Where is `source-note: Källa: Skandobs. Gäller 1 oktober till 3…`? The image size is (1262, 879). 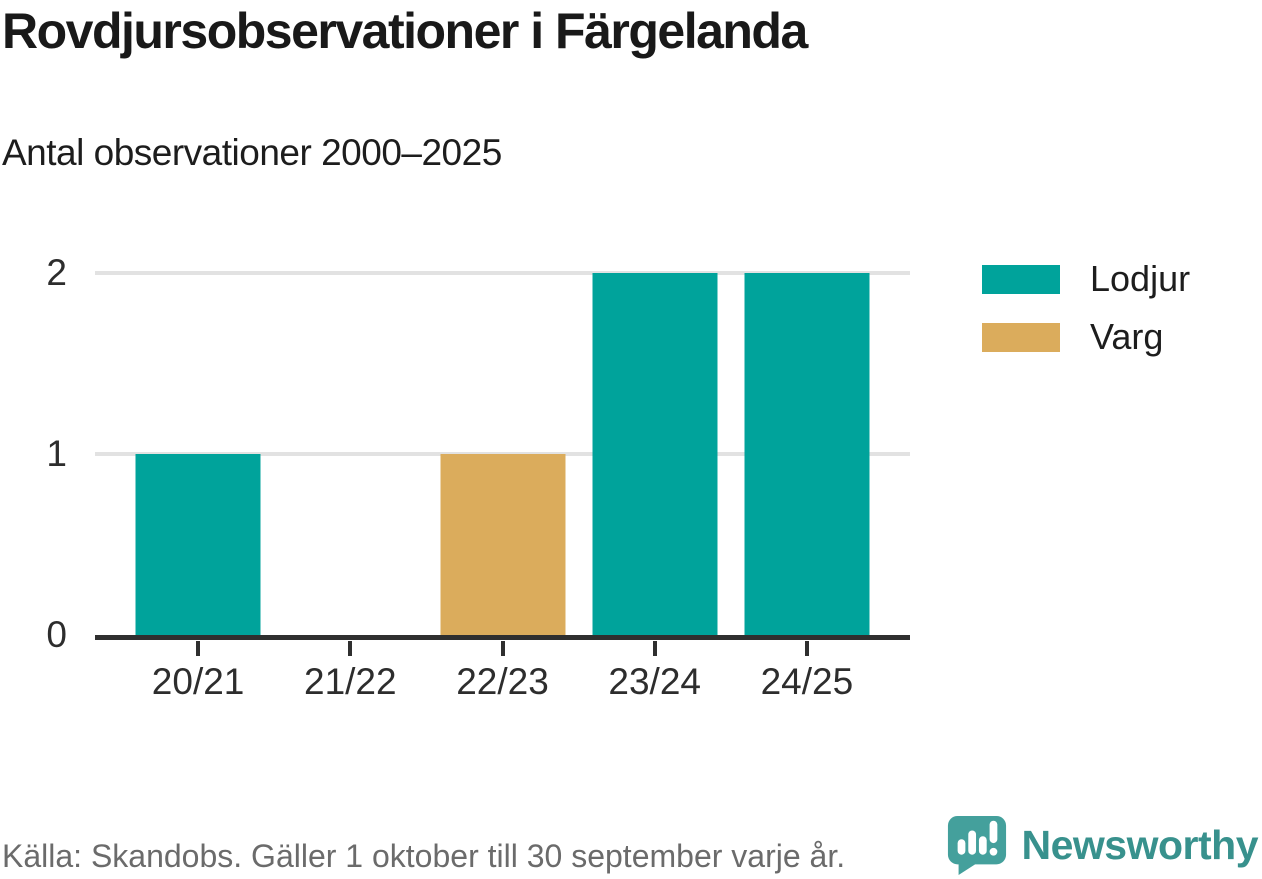 source-note: Källa: Skandobs. Gäller 1 oktober till 3… is located at coordinates (424, 856).